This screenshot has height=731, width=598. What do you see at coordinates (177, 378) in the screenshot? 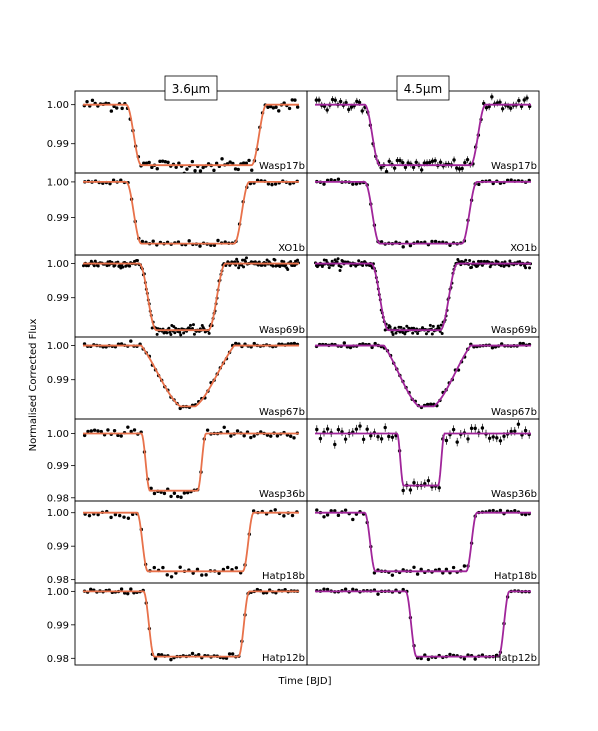
I see `panel-wasp67b-3-6: 1.00 0.99 Wasp67b` at bounding box center [177, 378].